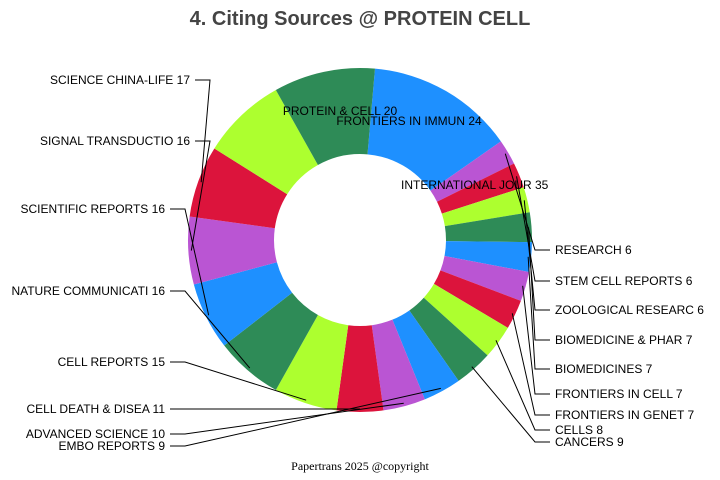 The width and height of the screenshot is (720, 480). Describe the element at coordinates (409, 121) in the screenshot. I see `slice-label-frontiers-in-immun-24: FRONTIERS IN IMMUN 24` at that location.